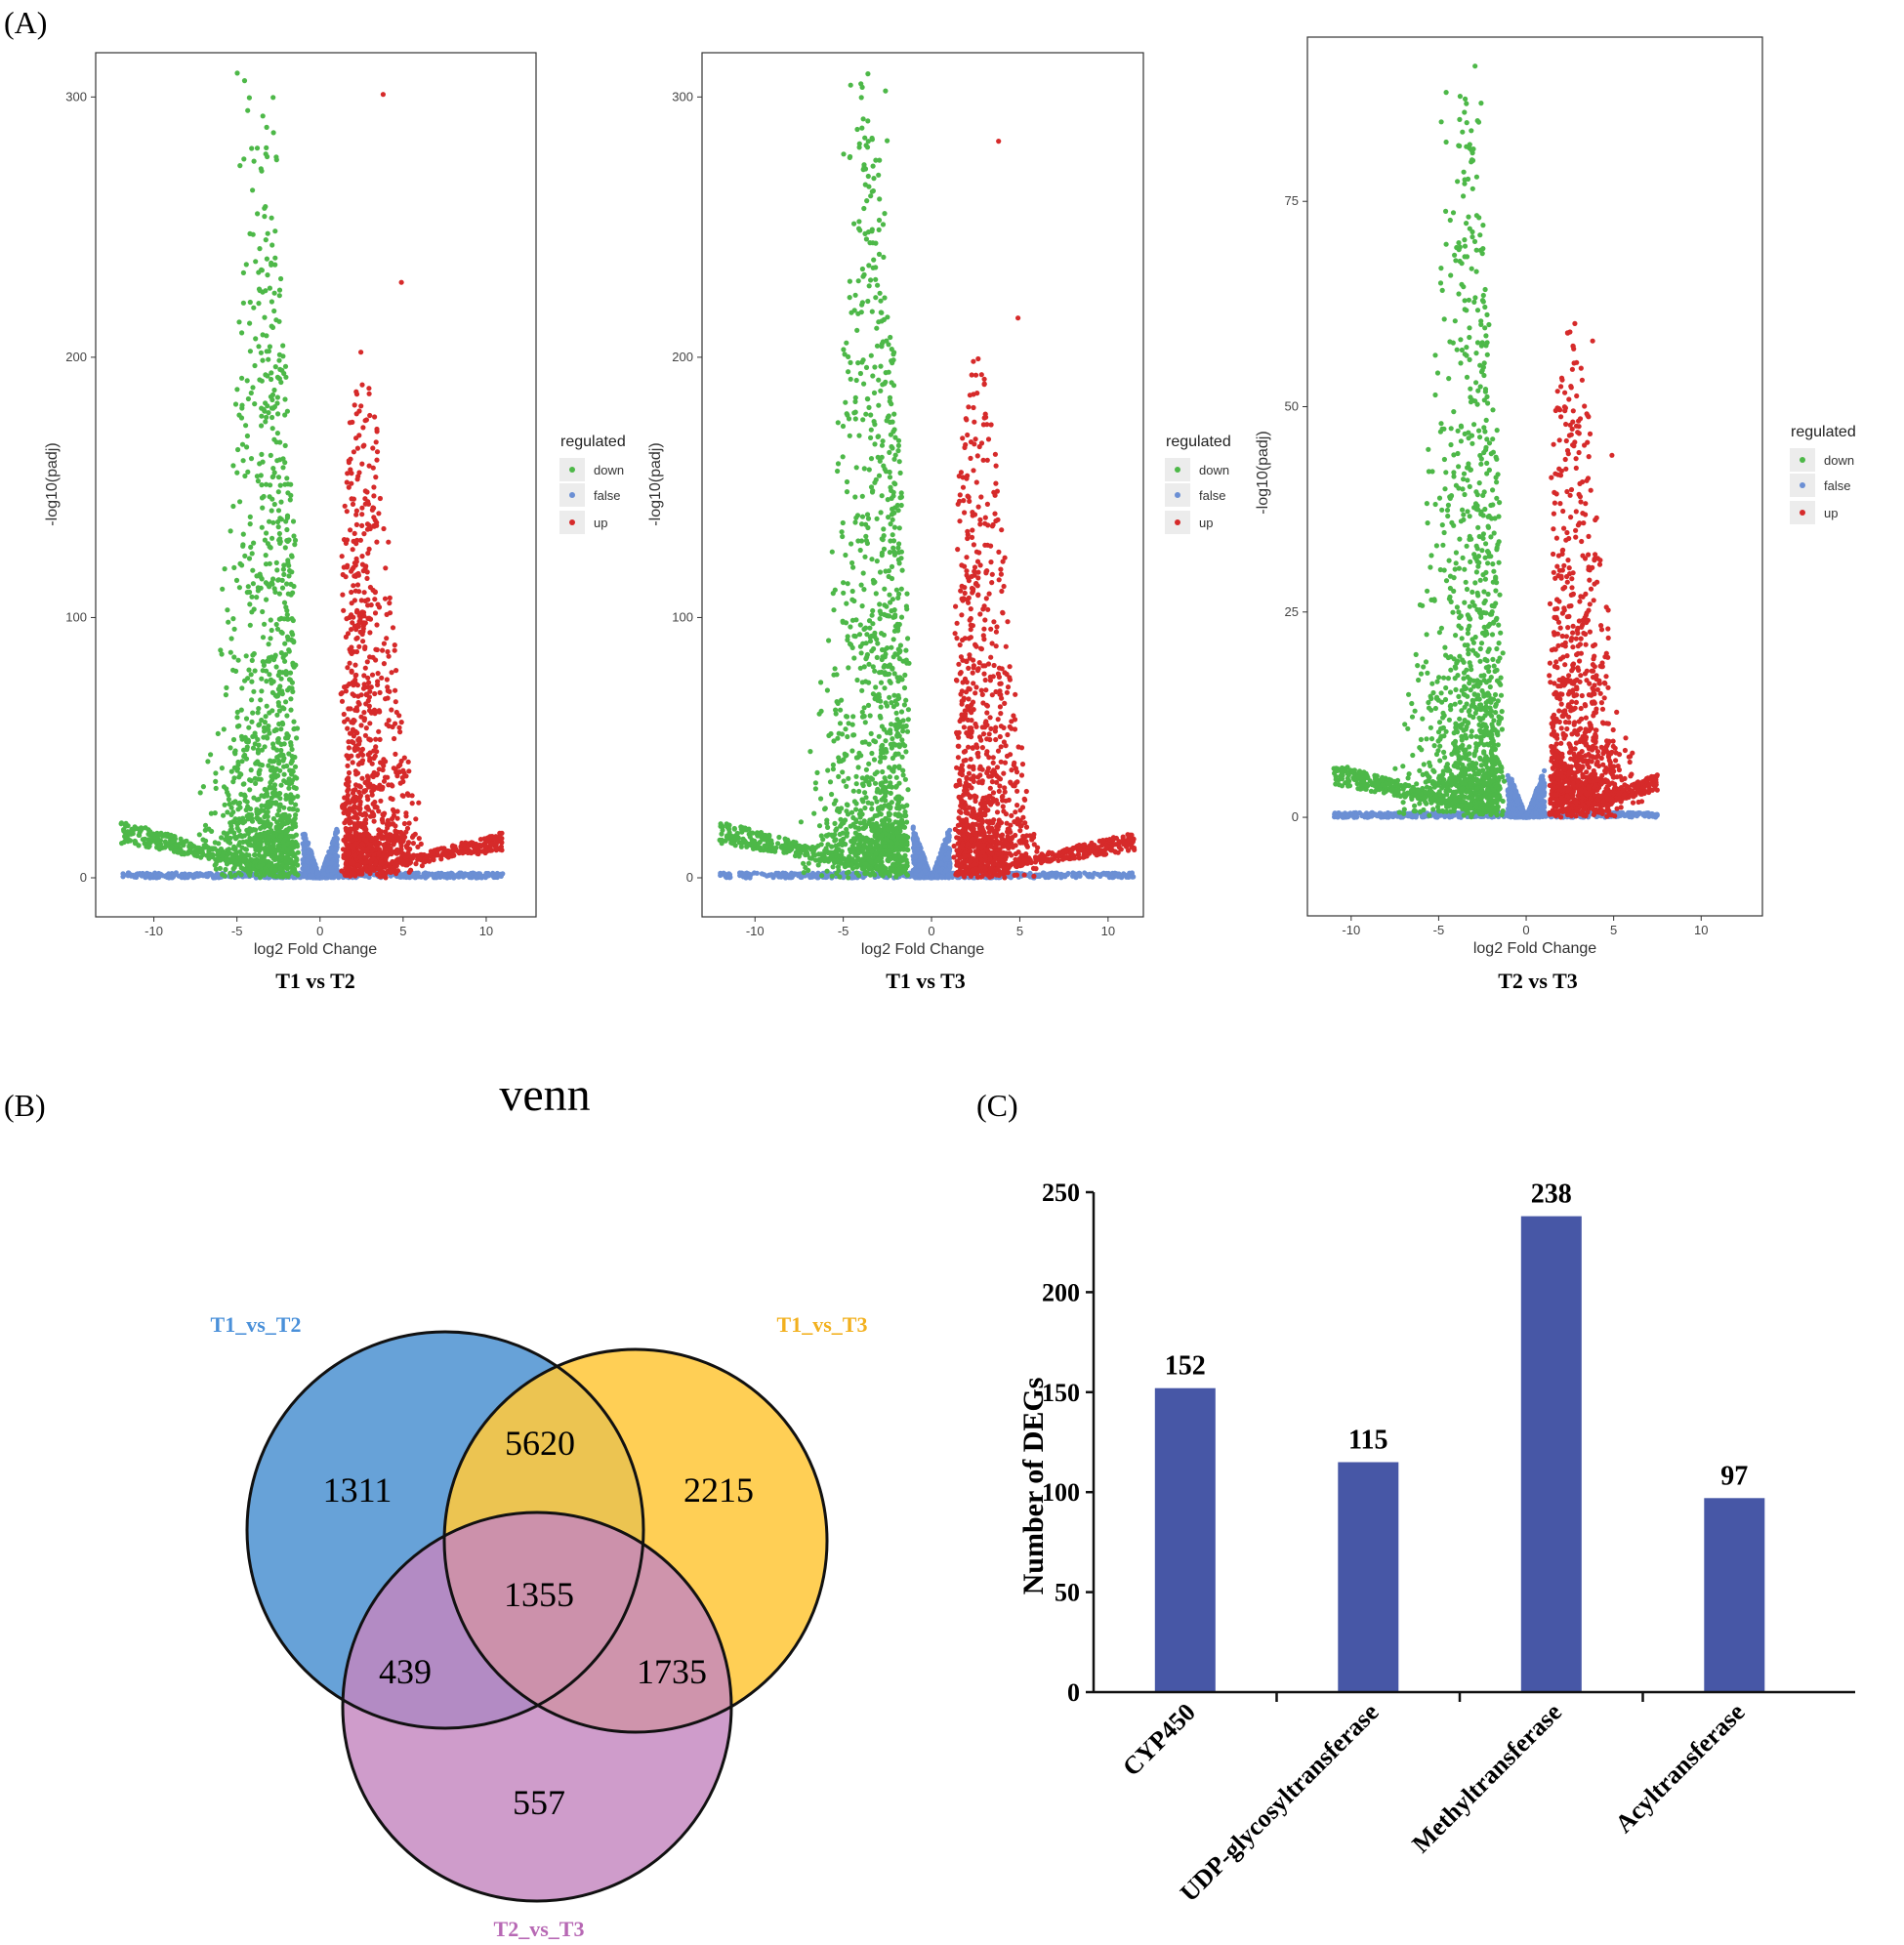  Describe the element at coordinates (593, 442) in the screenshot. I see `legend-title: regulated` at that location.